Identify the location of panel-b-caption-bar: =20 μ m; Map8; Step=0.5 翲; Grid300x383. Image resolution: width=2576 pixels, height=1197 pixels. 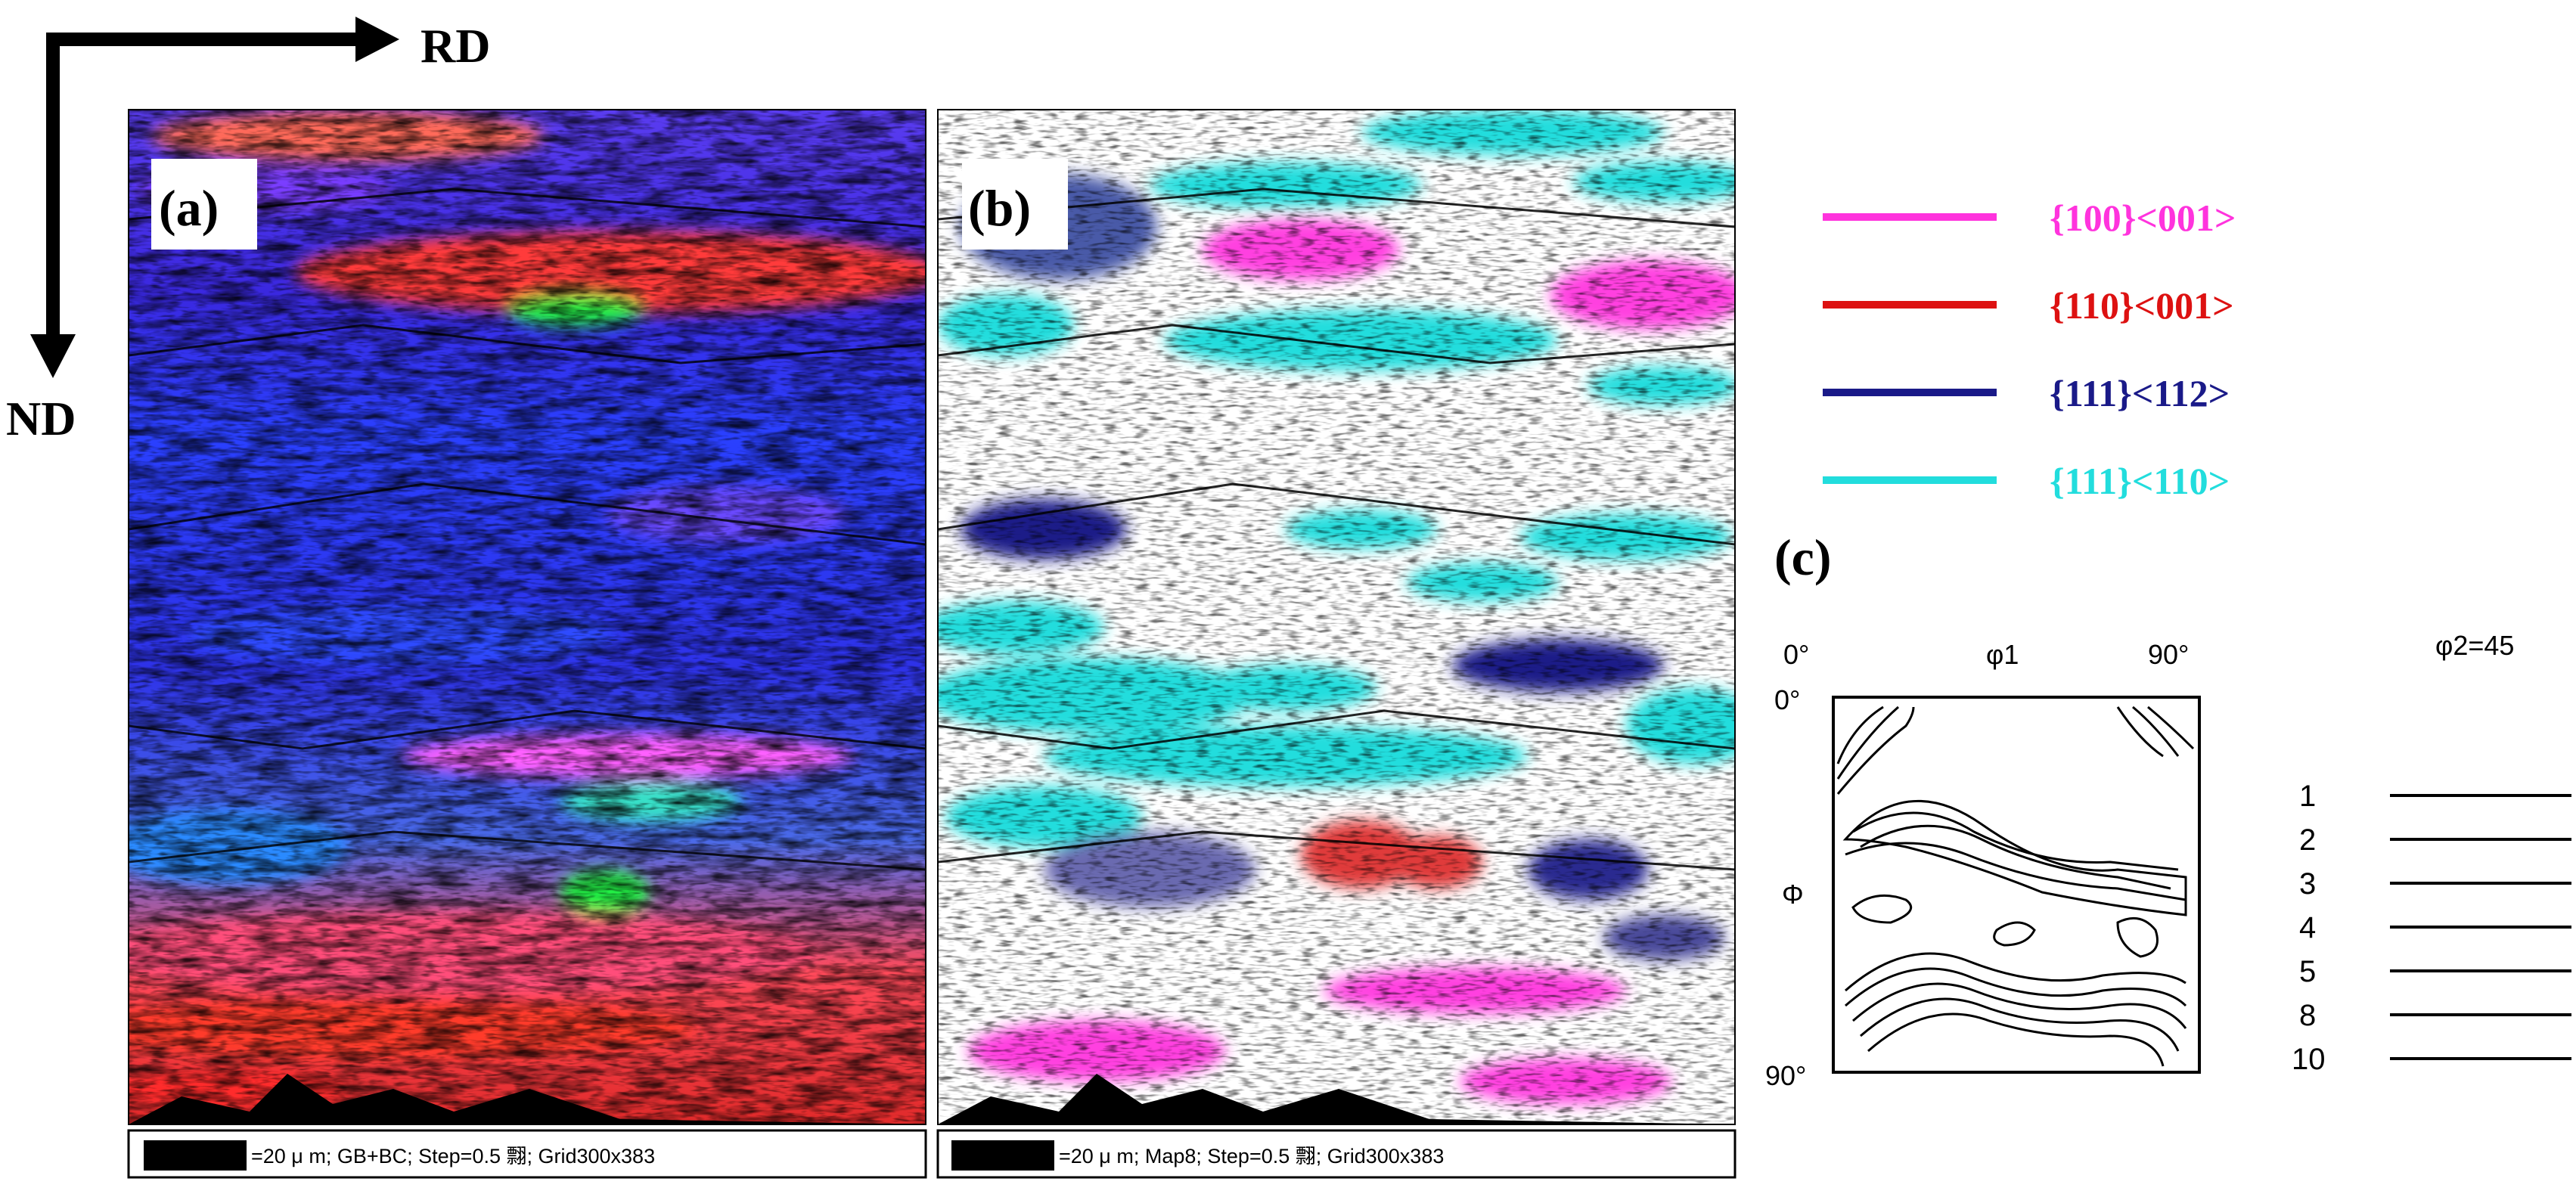
(1336, 1154).